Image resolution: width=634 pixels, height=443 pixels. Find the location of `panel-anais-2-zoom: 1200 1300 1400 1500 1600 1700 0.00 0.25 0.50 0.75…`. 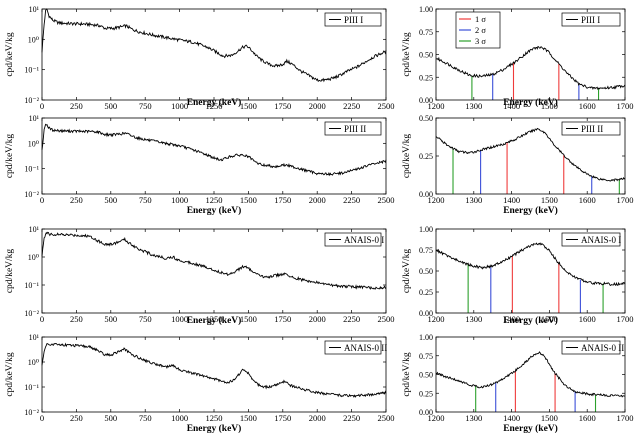

panel-anais-2-zoom: 1200 1300 1400 1500 1600 1700 0.00 0.25 0.50 0.75… is located at coordinates (518, 383).